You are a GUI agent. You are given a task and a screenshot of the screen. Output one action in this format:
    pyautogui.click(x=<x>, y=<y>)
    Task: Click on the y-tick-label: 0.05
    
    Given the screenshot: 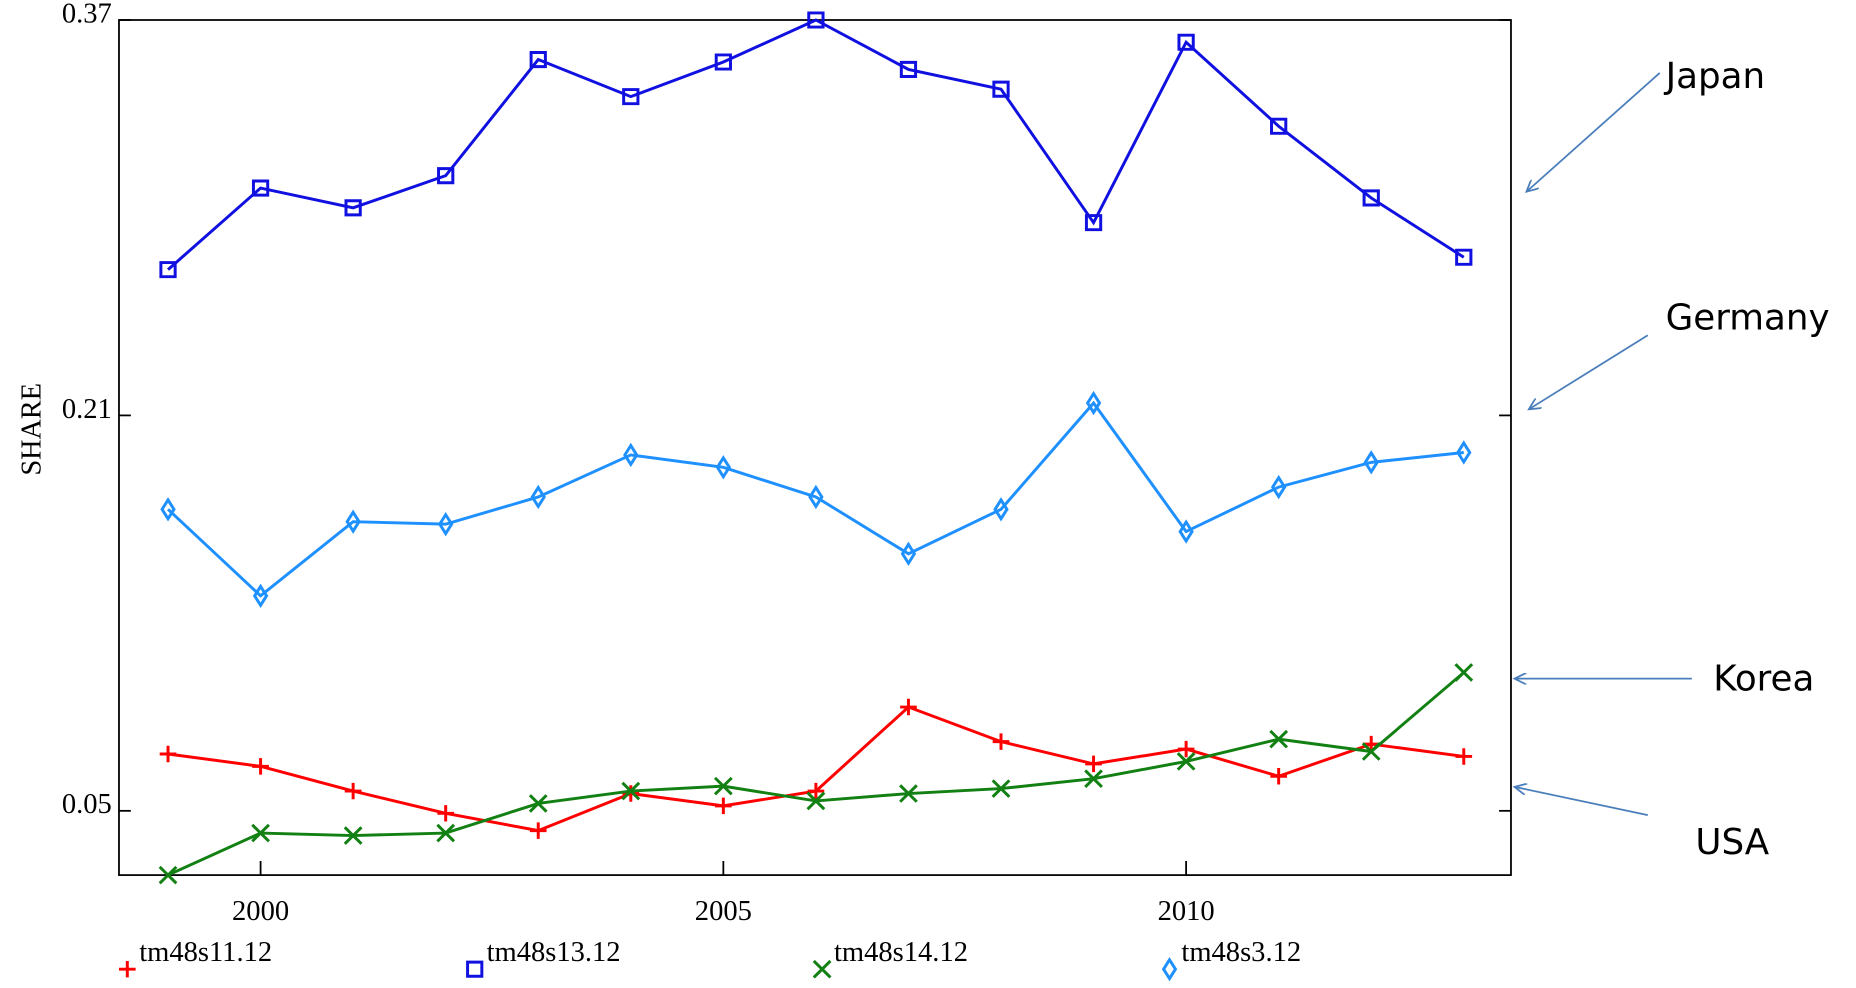 What is the action you would take?
    pyautogui.click(x=87, y=804)
    